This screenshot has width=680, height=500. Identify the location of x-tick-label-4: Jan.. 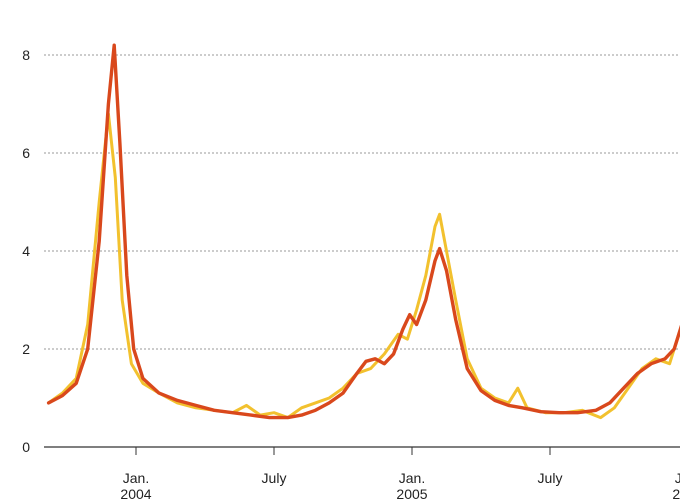
(677, 478).